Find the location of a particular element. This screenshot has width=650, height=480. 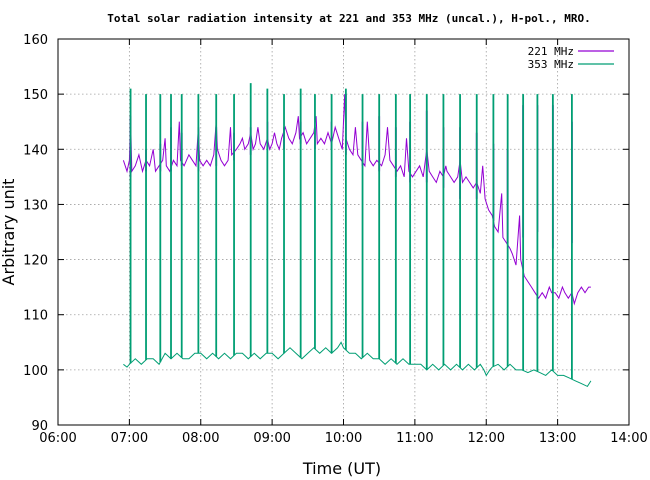

legend-label-221: 221 MHz is located at coordinates (551, 51).